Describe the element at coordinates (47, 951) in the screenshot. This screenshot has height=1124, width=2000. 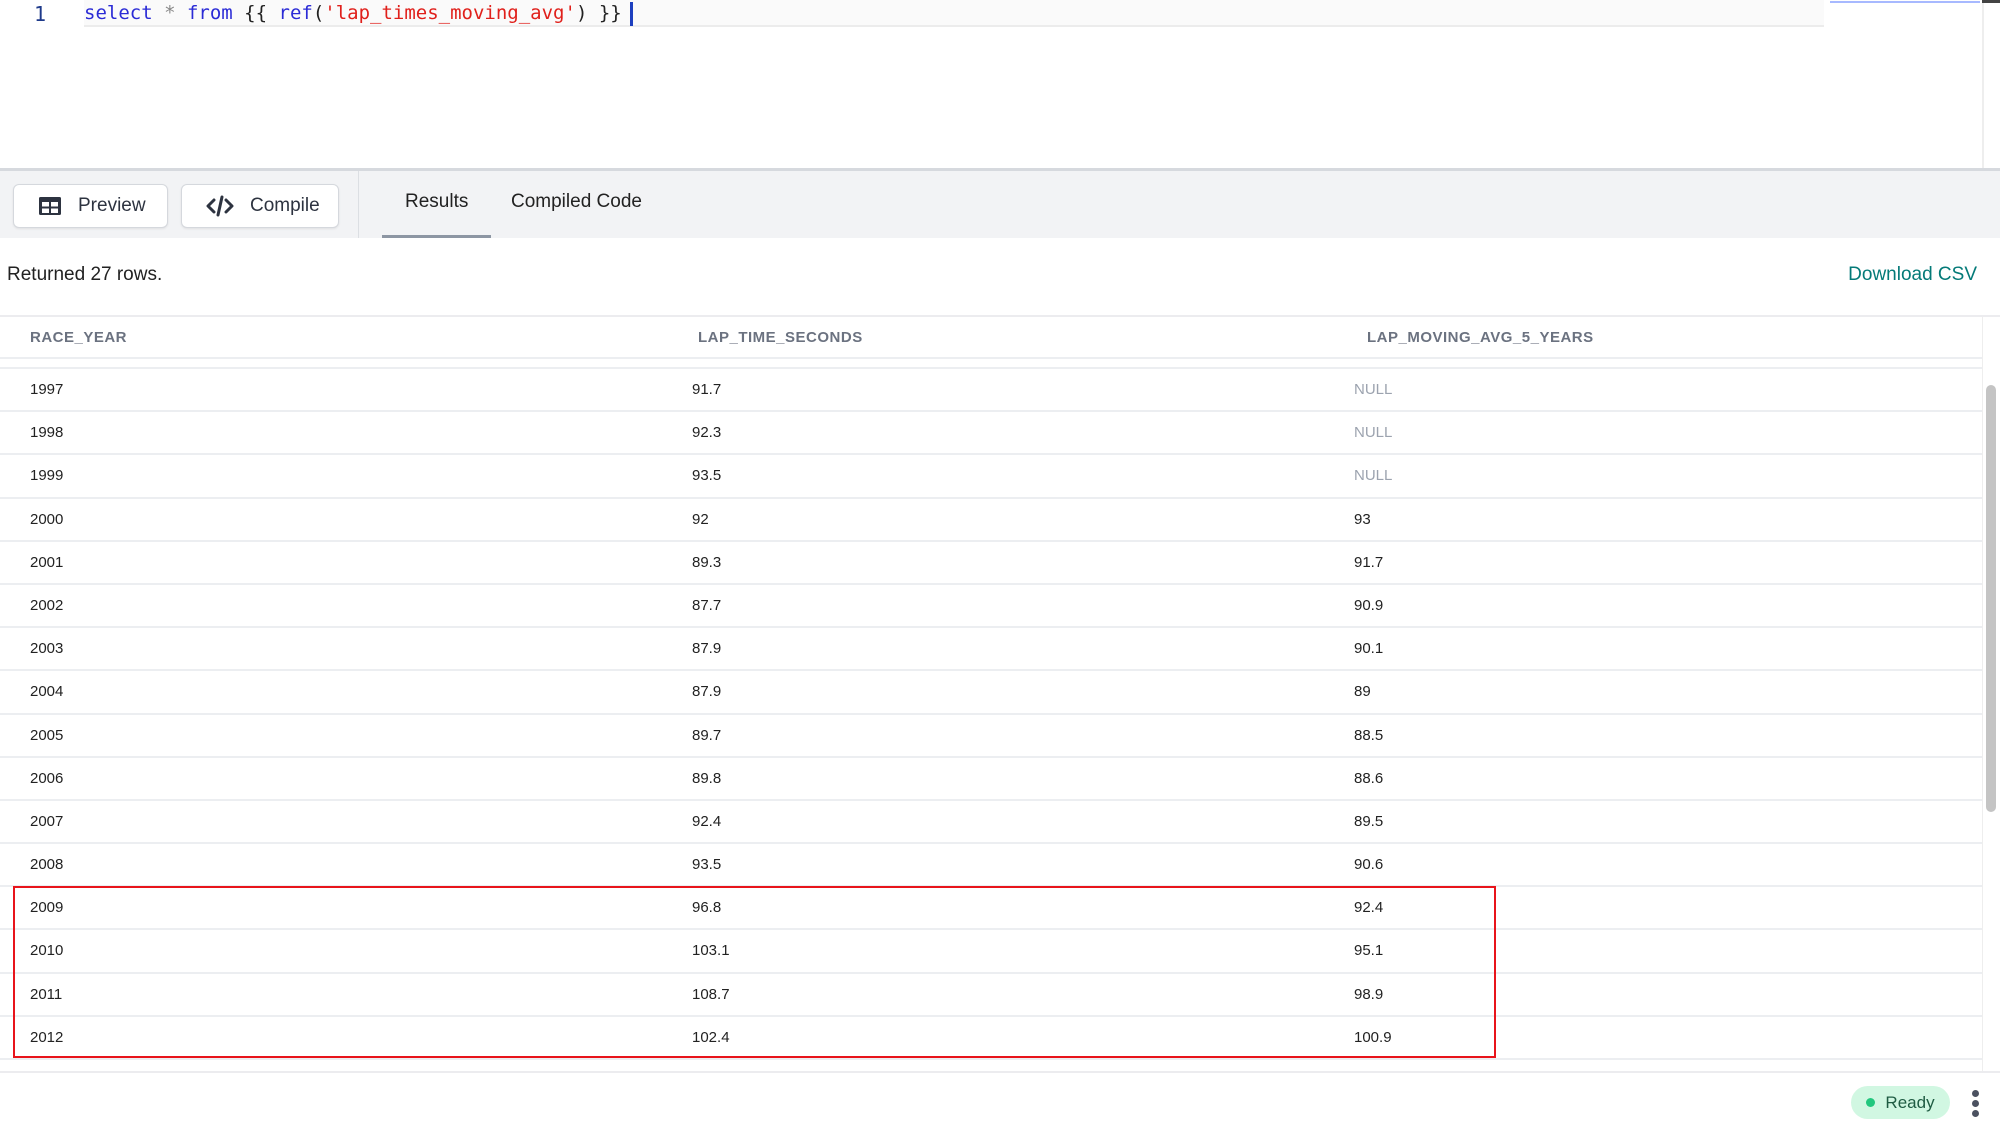
I see `cell-race-year: 2010` at that location.